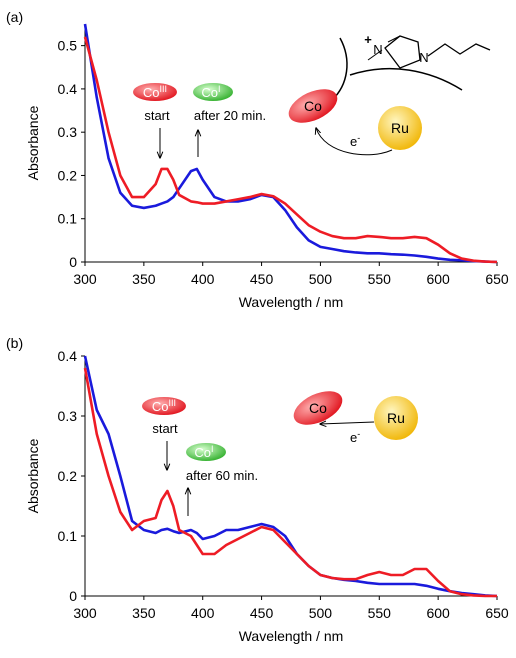  Describe the element at coordinates (368, 39) in the screenshot. I see `charge: +` at that location.